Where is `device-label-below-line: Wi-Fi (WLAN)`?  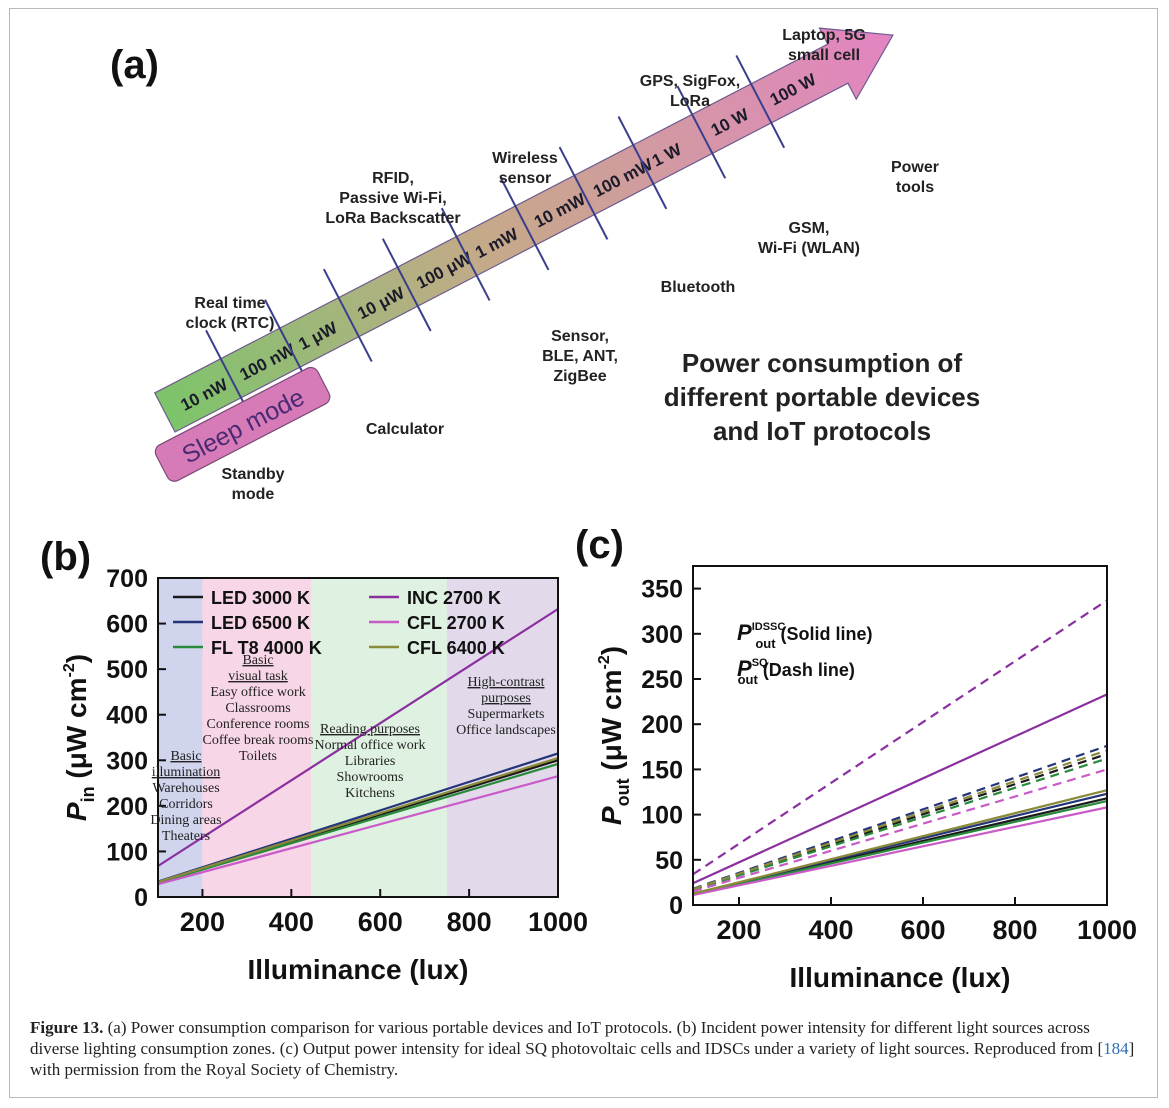
device-label-below-line: Wi-Fi (WLAN) is located at coordinates (809, 248).